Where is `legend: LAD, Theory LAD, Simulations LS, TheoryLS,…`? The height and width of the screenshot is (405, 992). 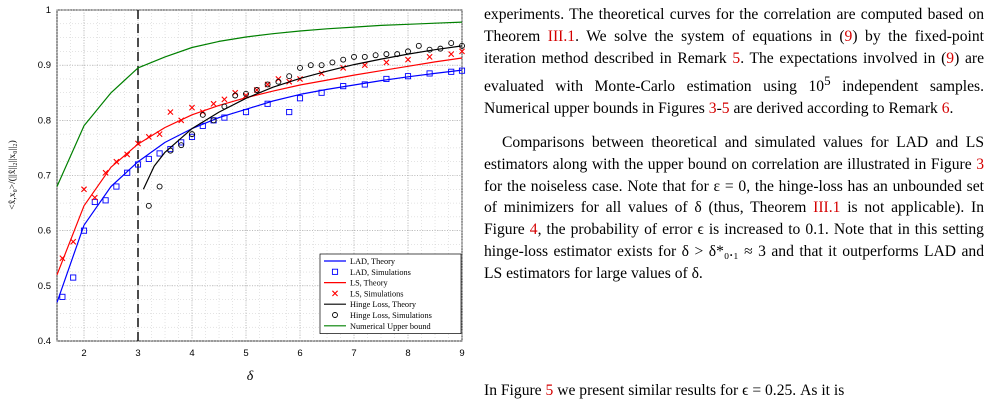 legend: LAD, Theory LAD, Simulations LS, TheoryLS,… is located at coordinates (390, 293).